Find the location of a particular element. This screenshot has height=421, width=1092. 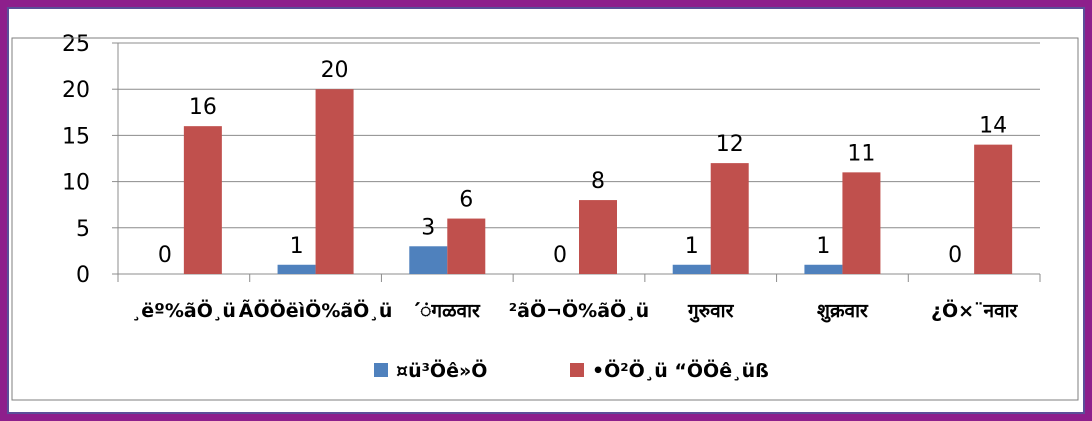

y-tick-label: 10 is located at coordinates (76, 183).